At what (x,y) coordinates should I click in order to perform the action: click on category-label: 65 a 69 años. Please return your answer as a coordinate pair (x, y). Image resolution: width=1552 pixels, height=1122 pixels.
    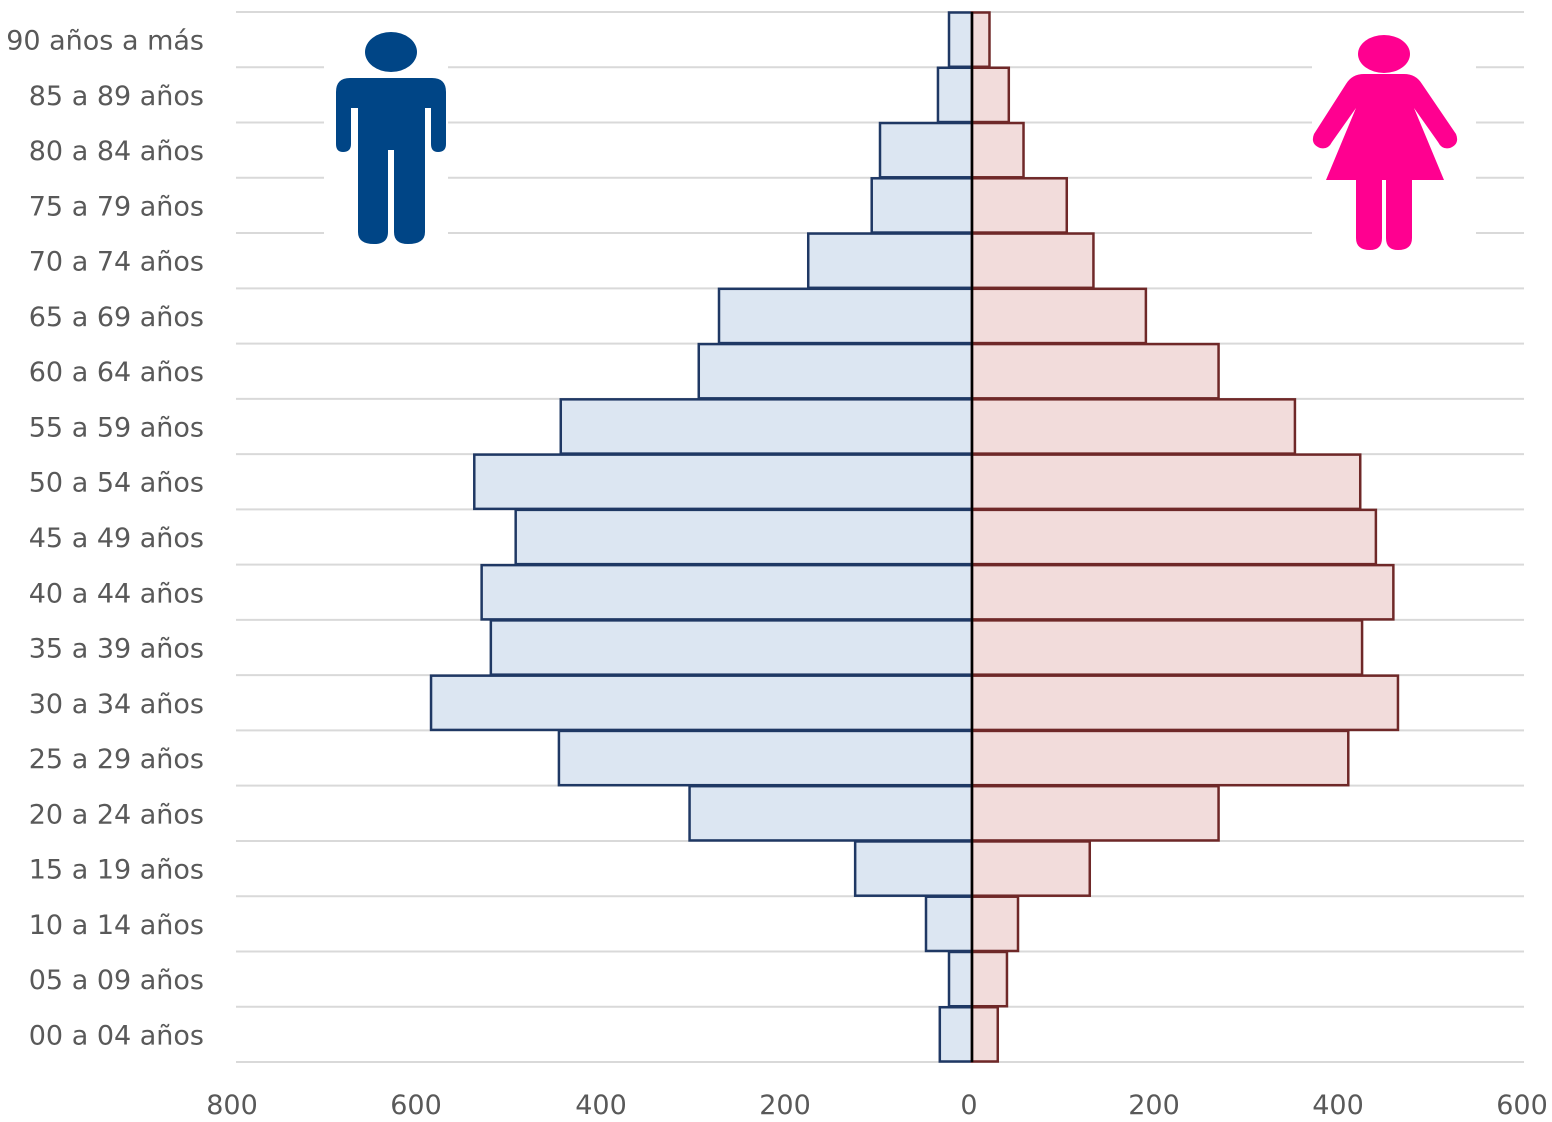
    Looking at the image, I should click on (116, 317).